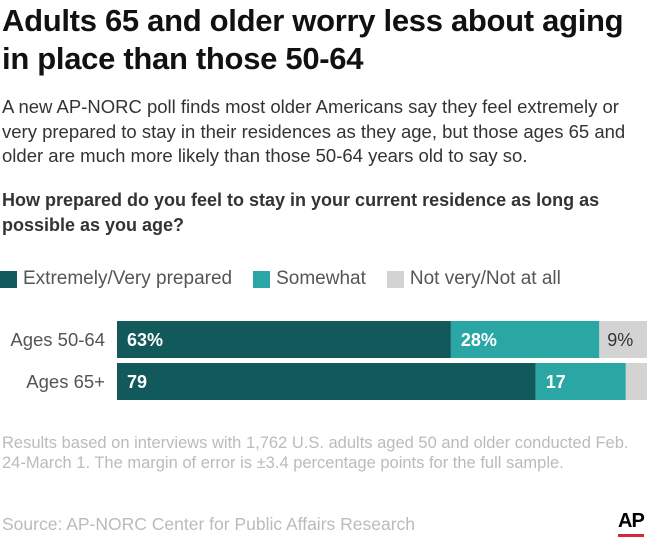 The image size is (650, 542). Describe the element at coordinates (328, 360) in the screenshot. I see `bar-chart: Ages 50-64 63% 28% 9% Ages 65+ 79 17` at that location.